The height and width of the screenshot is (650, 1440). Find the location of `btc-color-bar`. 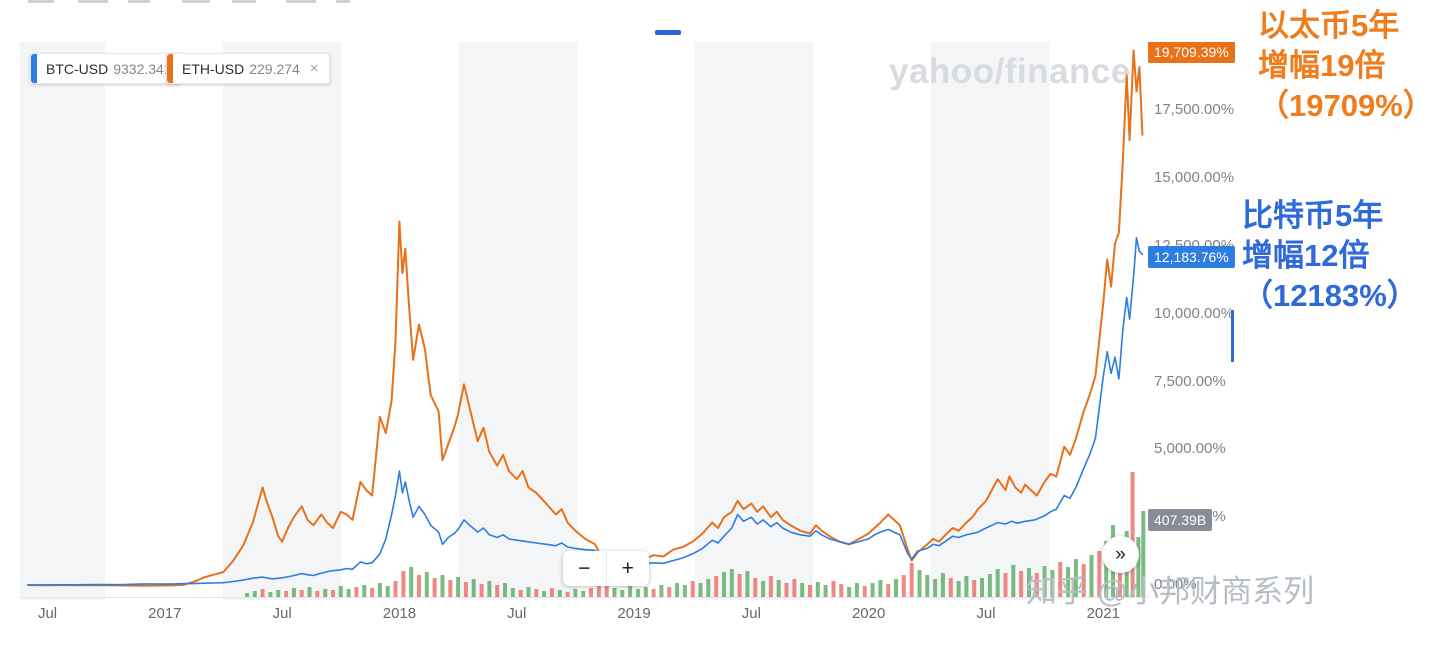

btc-color-bar is located at coordinates (34, 68).